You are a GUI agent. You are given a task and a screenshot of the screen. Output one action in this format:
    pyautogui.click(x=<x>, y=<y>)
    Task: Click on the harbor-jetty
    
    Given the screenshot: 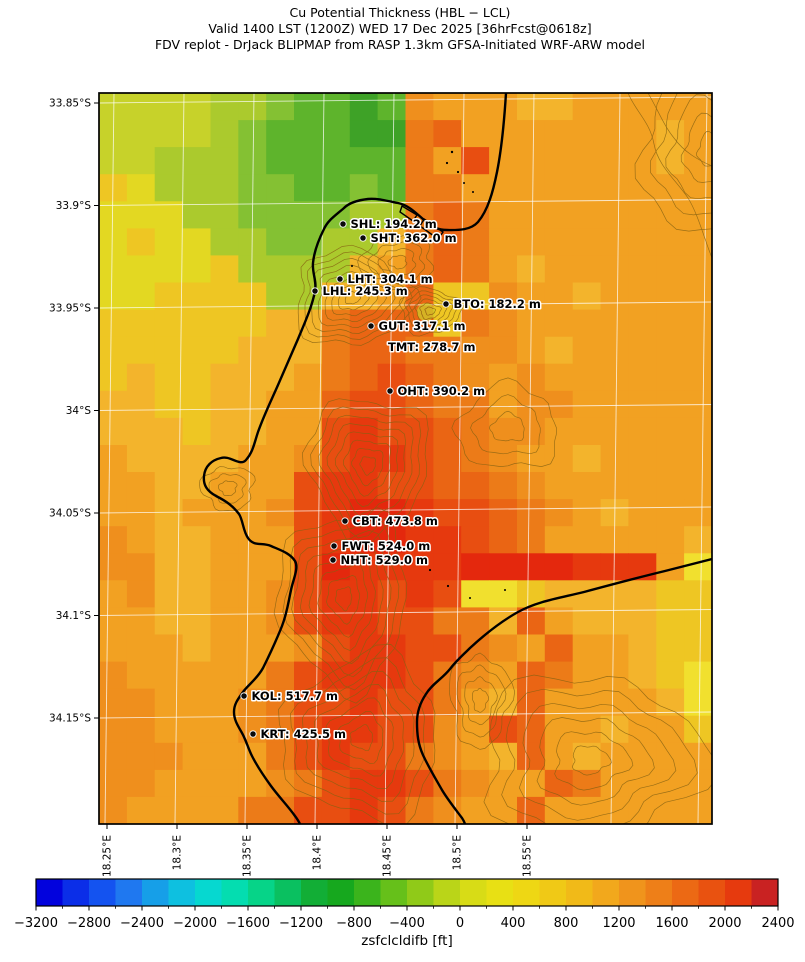 What is the action you would take?
    pyautogui.click(x=431, y=228)
    